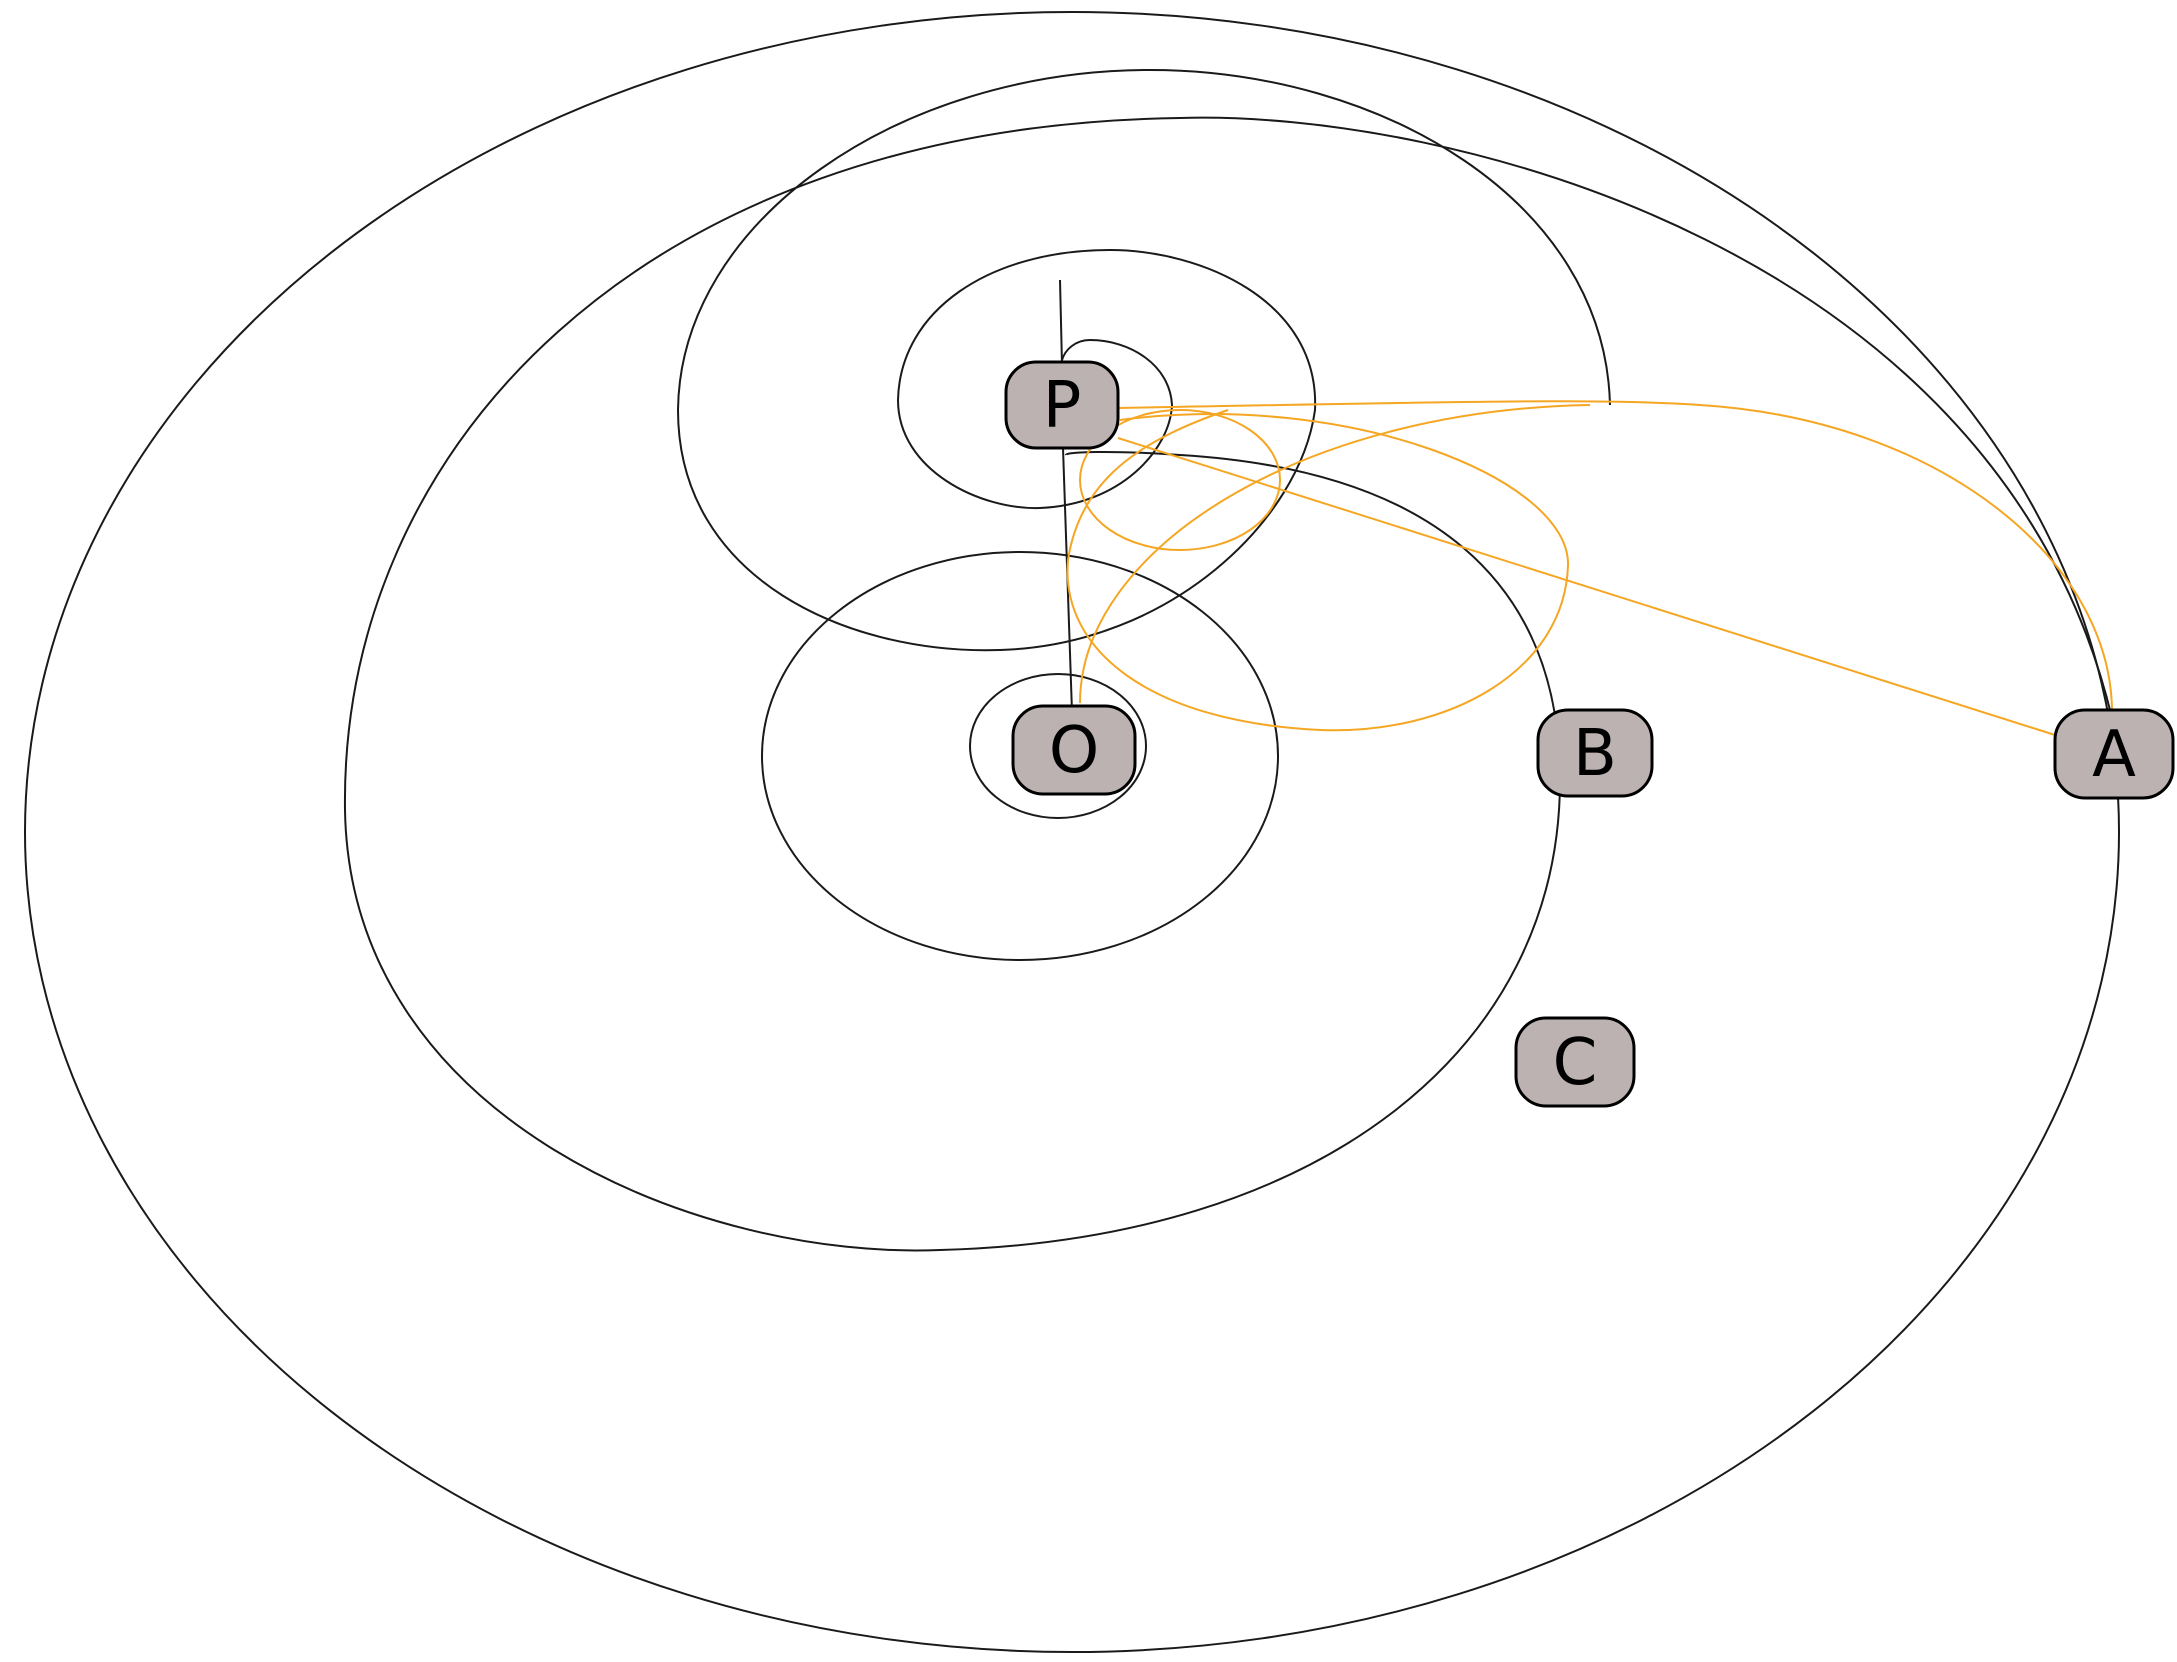  I want to click on node-a-box, so click(2114, 754).